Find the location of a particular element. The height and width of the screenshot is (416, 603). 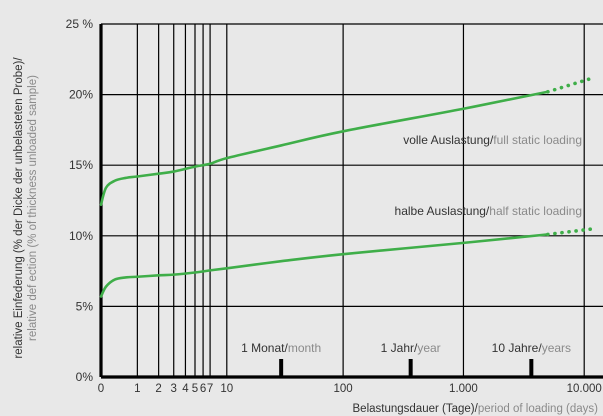

x-tick-label: 10.000 is located at coordinates (584, 389).